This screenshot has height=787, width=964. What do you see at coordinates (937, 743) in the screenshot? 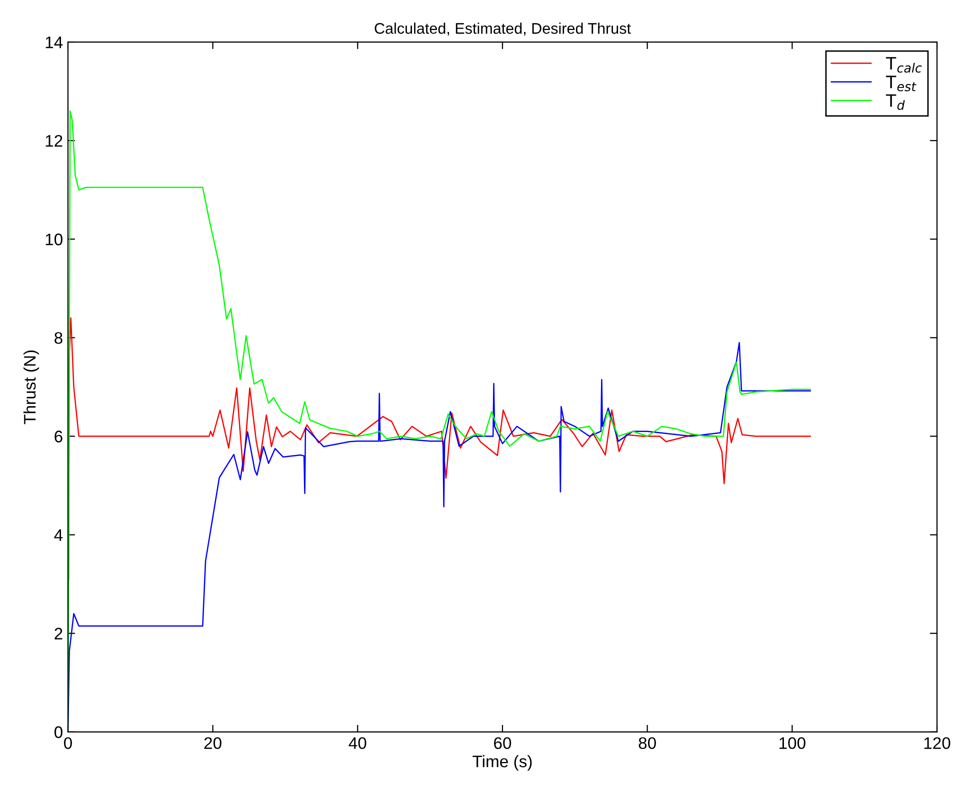
I see `x-tick-label: 120` at bounding box center [937, 743].